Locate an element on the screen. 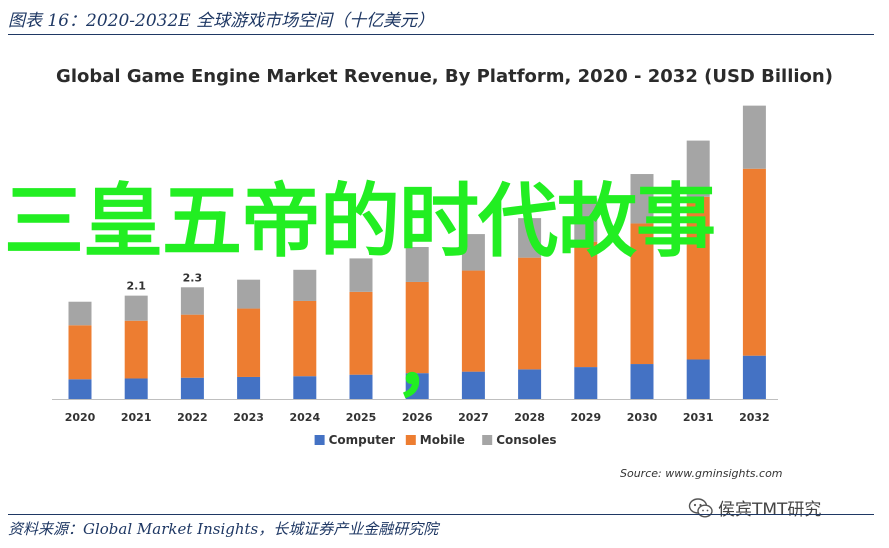 The height and width of the screenshot is (548, 889). legend-swatch-consoles is located at coordinates (487, 440).